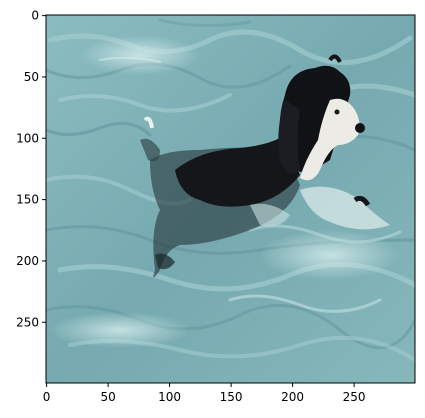 This screenshot has height=418, width=425. I want to click on dog-nose, so click(360, 128).